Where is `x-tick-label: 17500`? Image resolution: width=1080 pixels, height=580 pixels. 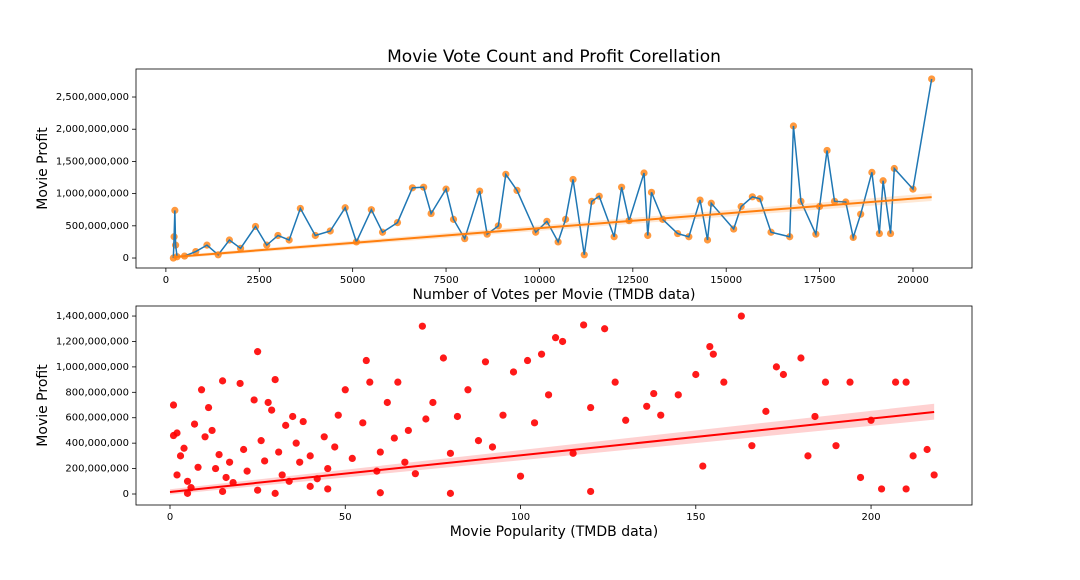 x-tick-label: 17500 is located at coordinates (820, 280).